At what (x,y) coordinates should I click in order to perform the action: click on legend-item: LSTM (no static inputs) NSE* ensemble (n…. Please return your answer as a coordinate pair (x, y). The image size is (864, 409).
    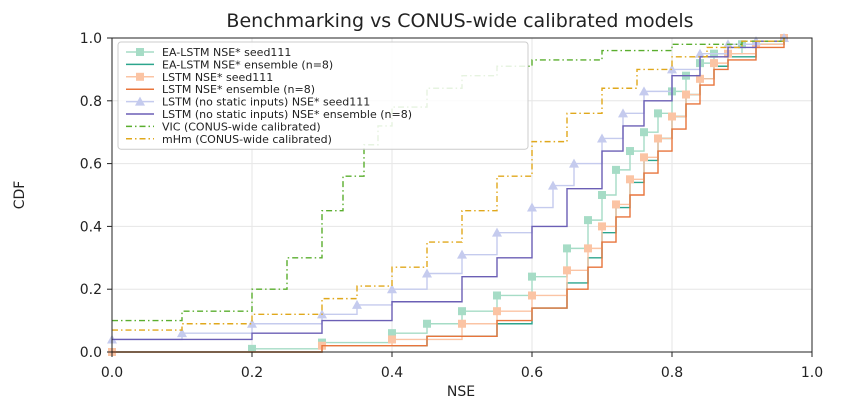
    Looking at the image, I should click on (269, 114).